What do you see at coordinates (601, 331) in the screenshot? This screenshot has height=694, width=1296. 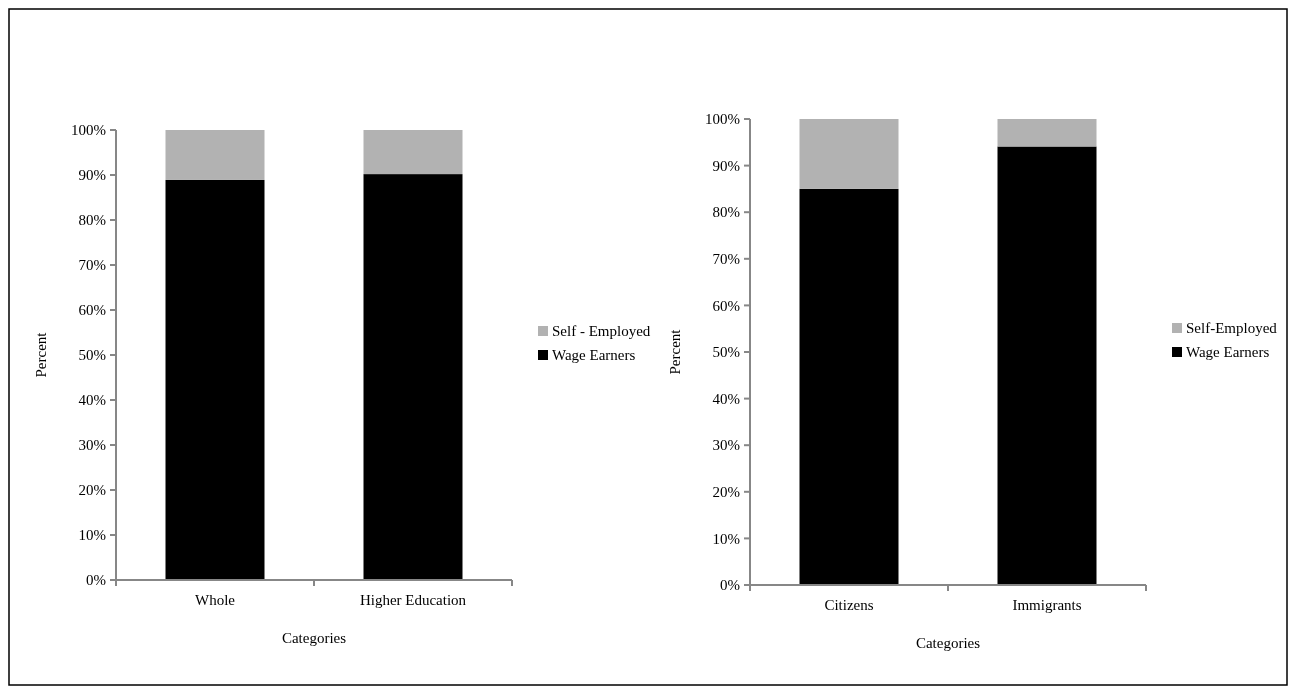 I see `legend-label: Self - Employed` at bounding box center [601, 331].